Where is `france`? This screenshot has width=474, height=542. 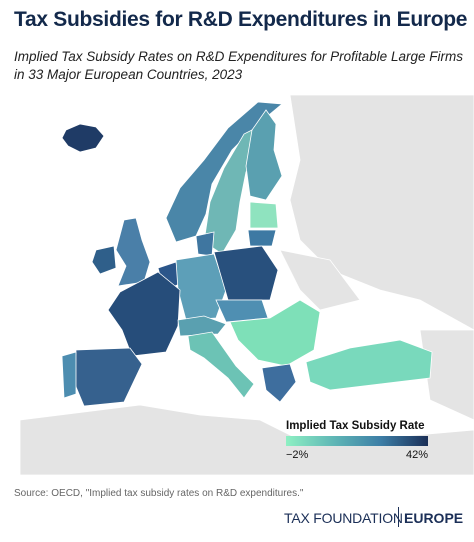
france is located at coordinates (144, 314).